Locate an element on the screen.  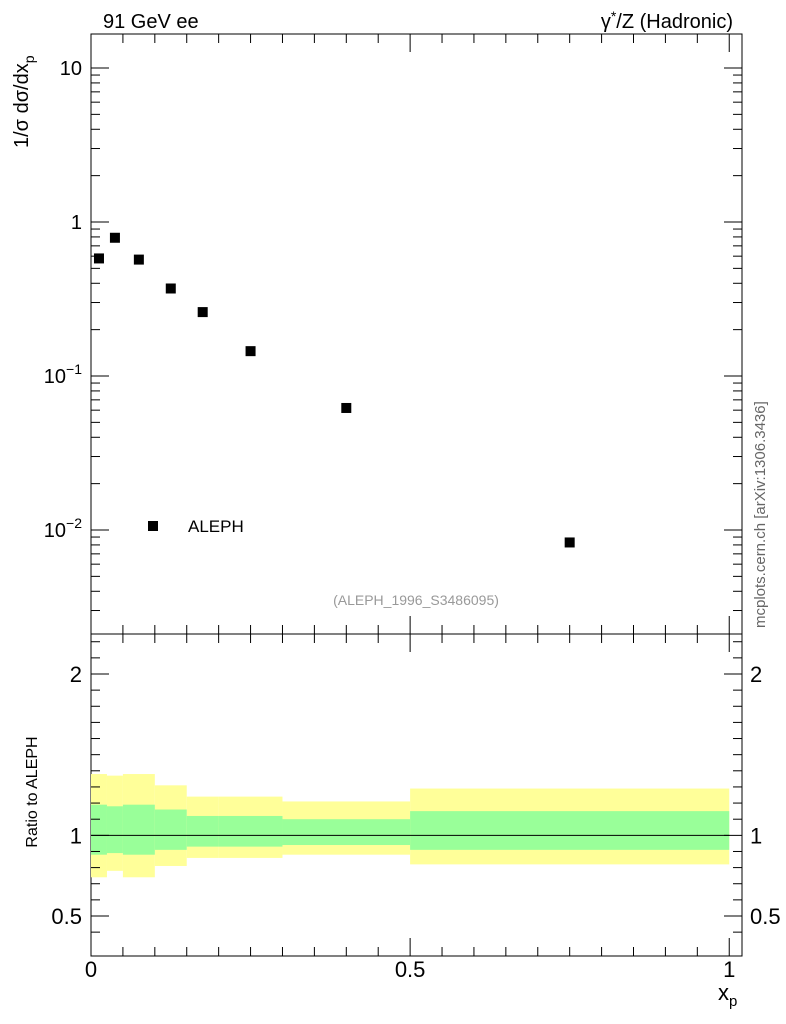
main-y-axis-label-sub: p is located at coordinates (29, 59).